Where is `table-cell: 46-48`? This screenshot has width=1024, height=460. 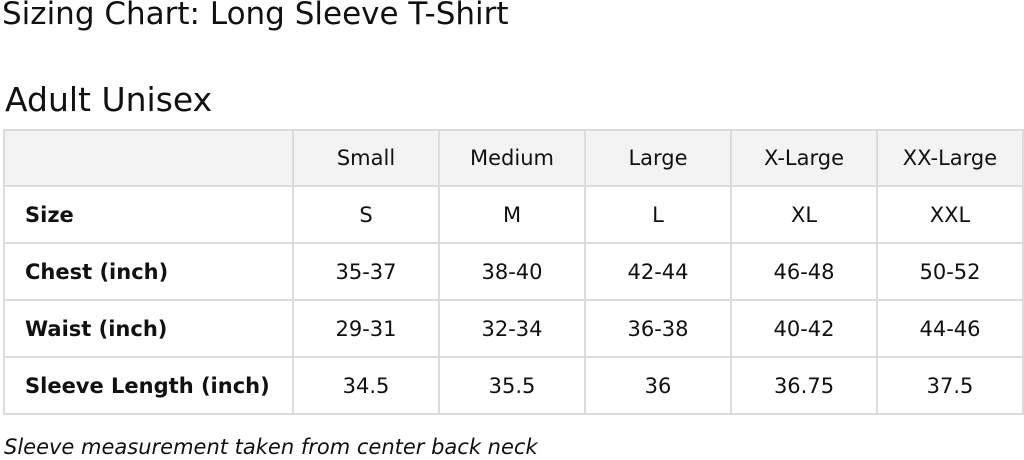
table-cell: 46-48 is located at coordinates (804, 271).